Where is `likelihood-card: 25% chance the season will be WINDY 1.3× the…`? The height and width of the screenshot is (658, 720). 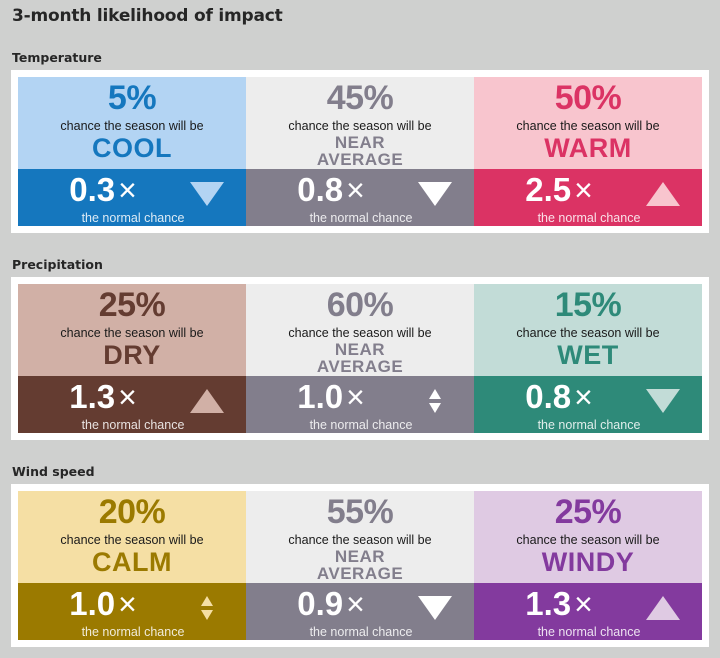
likelihood-card: 25% chance the season will be WINDY 1.3× the… is located at coordinates (588, 565).